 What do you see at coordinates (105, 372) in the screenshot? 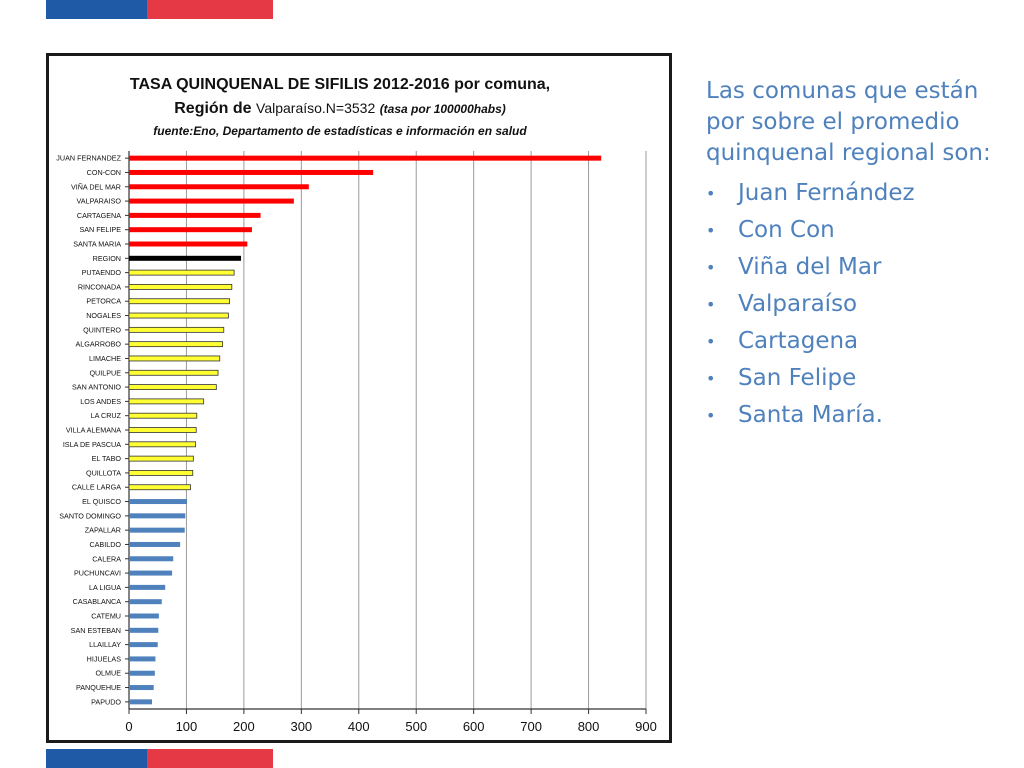
I see `category-label: QUILPUE` at bounding box center [105, 372].